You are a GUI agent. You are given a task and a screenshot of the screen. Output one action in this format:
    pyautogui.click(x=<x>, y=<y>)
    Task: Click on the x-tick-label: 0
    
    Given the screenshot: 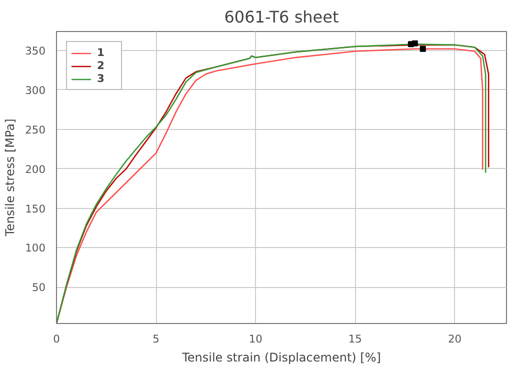 What is the action you would take?
    pyautogui.click(x=56, y=339)
    